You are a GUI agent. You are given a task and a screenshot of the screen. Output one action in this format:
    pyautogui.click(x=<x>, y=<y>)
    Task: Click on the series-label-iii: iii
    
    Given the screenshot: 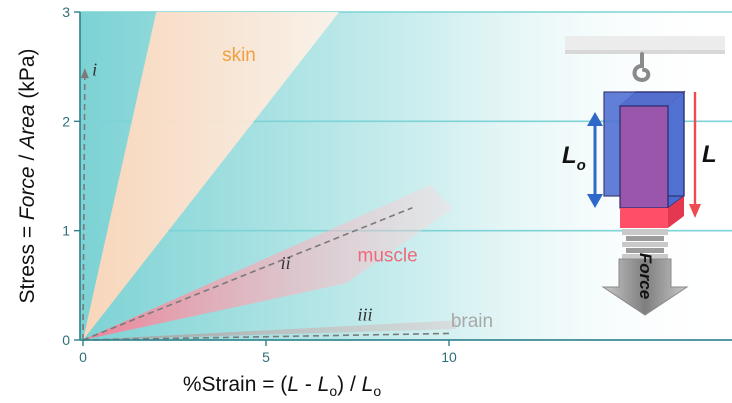 What is the action you would take?
    pyautogui.click(x=365, y=314)
    